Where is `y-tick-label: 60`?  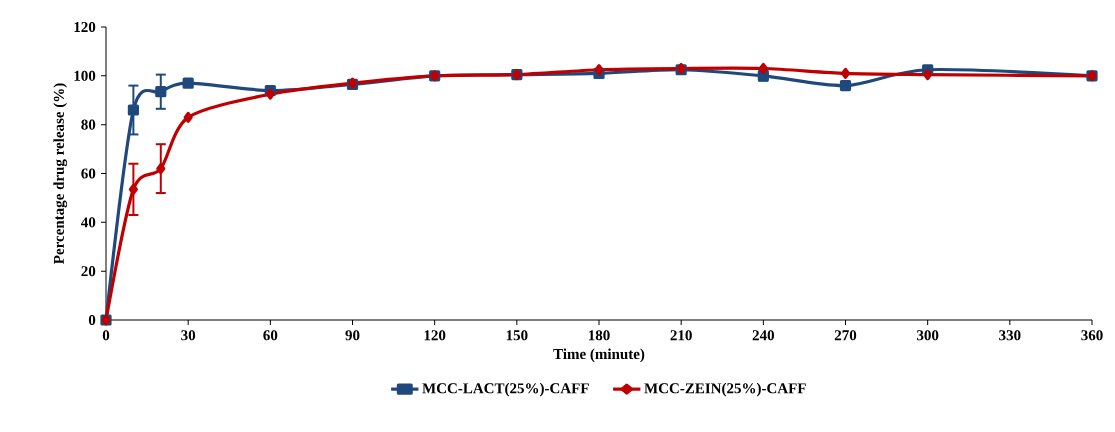 y-tick-label: 60 is located at coordinates (88, 173).